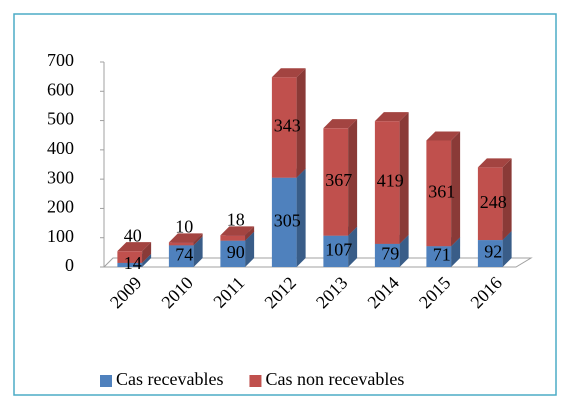 The image size is (571, 409). What do you see at coordinates (236, 252) in the screenshot?
I see `data-label: 90` at bounding box center [236, 252].